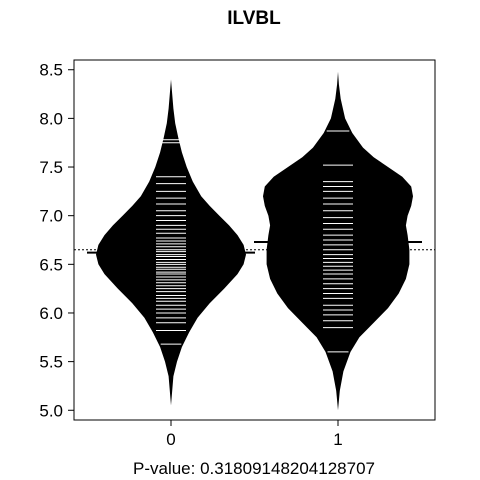 This screenshot has height=480, width=480. What do you see at coordinates (57, 240) in the screenshot?
I see `y-axis: 5.0 5.5 6.0 6.5 7.0 7.5 8.0 8.5` at bounding box center [57, 240].